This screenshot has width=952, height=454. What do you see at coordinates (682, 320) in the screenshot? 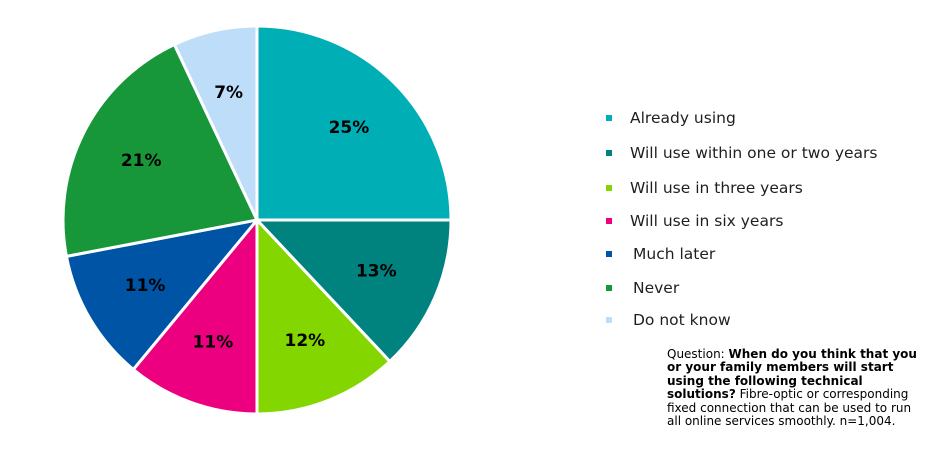
I see `legend-label: Do not know` at bounding box center [682, 320].